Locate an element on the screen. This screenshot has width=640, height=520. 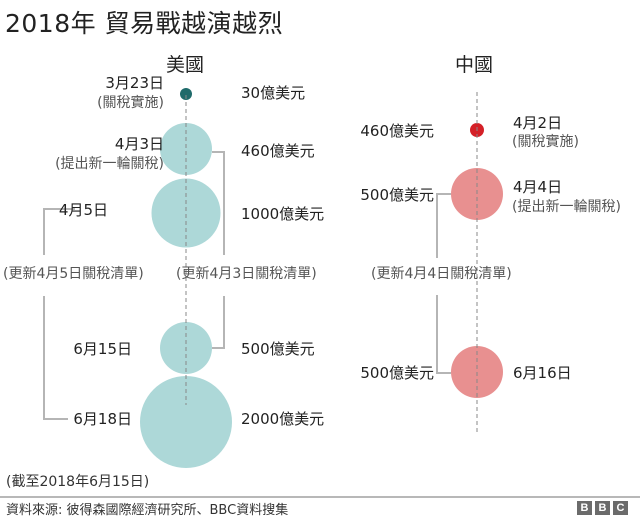
source-text: 資料來源: 彼得森國際經濟研究所、BBC資料搜集 is located at coordinates (147, 510).